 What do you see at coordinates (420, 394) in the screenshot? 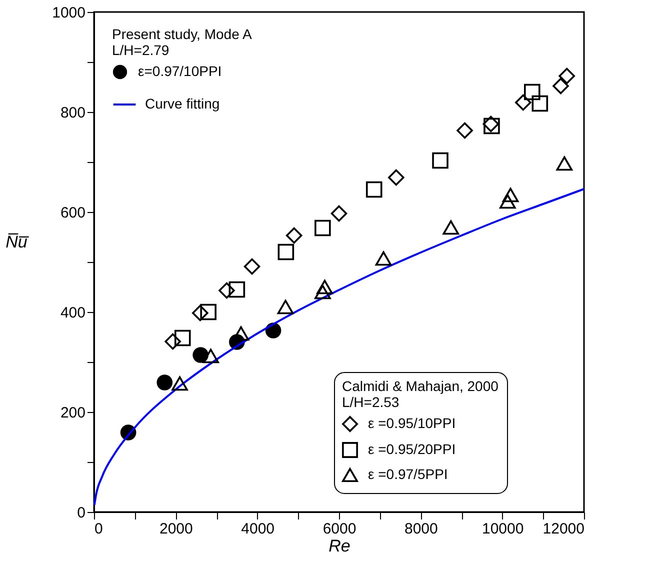
I see `text: Calmidi & Mahajan, 2000 L/H=2.53` at bounding box center [420, 394].